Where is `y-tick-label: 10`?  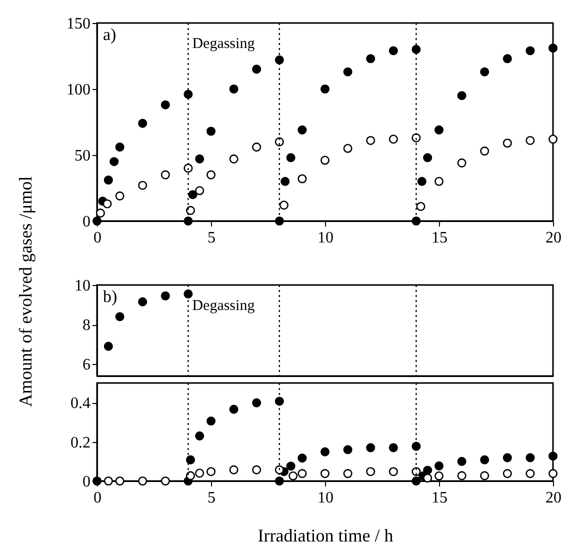 y-tick-label: 10 is located at coordinates (82, 286).